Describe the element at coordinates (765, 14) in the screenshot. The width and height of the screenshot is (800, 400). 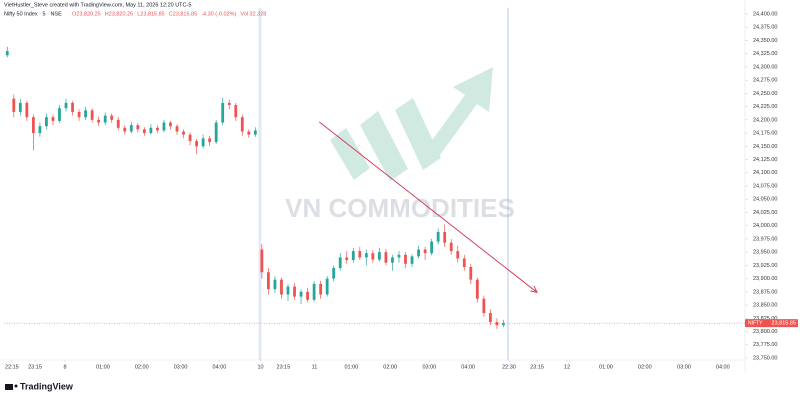
I see `y-tick-label: 24,400.00` at that location.